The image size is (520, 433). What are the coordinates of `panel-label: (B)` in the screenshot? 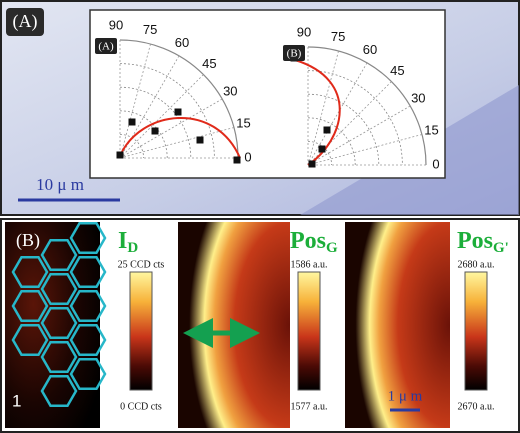 It's located at (28, 240).